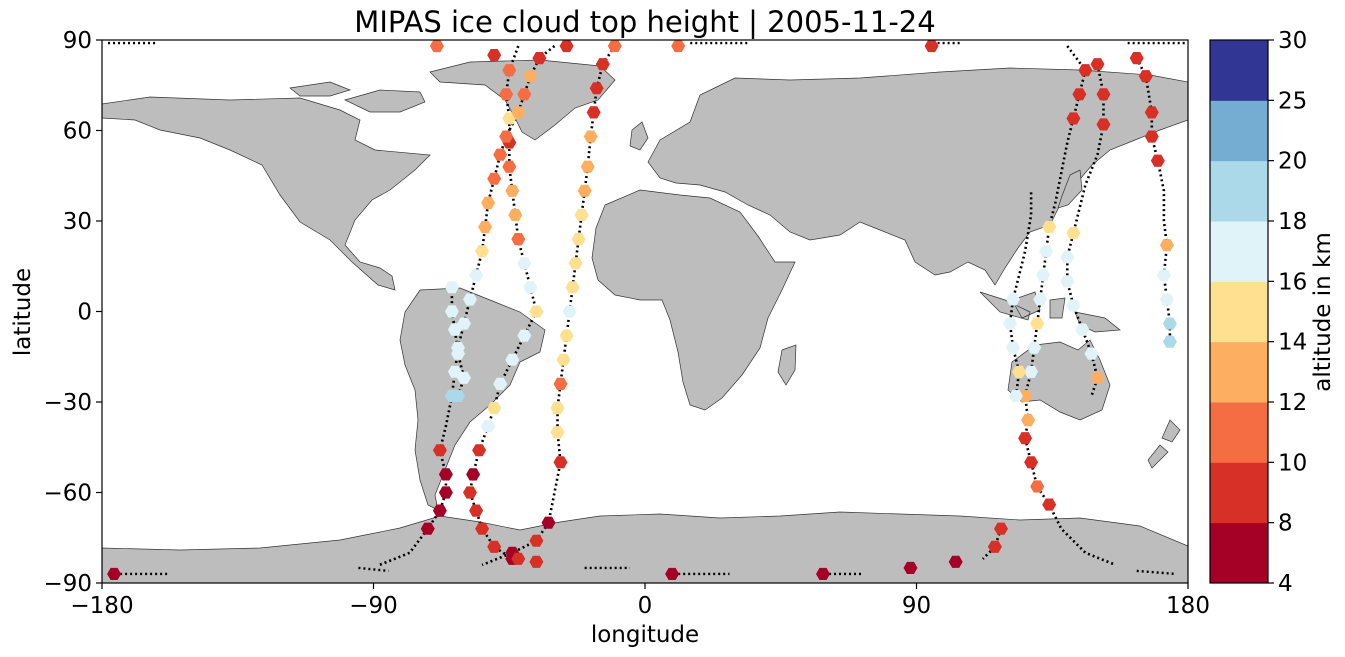 The width and height of the screenshot is (1345, 657). I want to click on colorbar-tick-label: 10, so click(1292, 463).